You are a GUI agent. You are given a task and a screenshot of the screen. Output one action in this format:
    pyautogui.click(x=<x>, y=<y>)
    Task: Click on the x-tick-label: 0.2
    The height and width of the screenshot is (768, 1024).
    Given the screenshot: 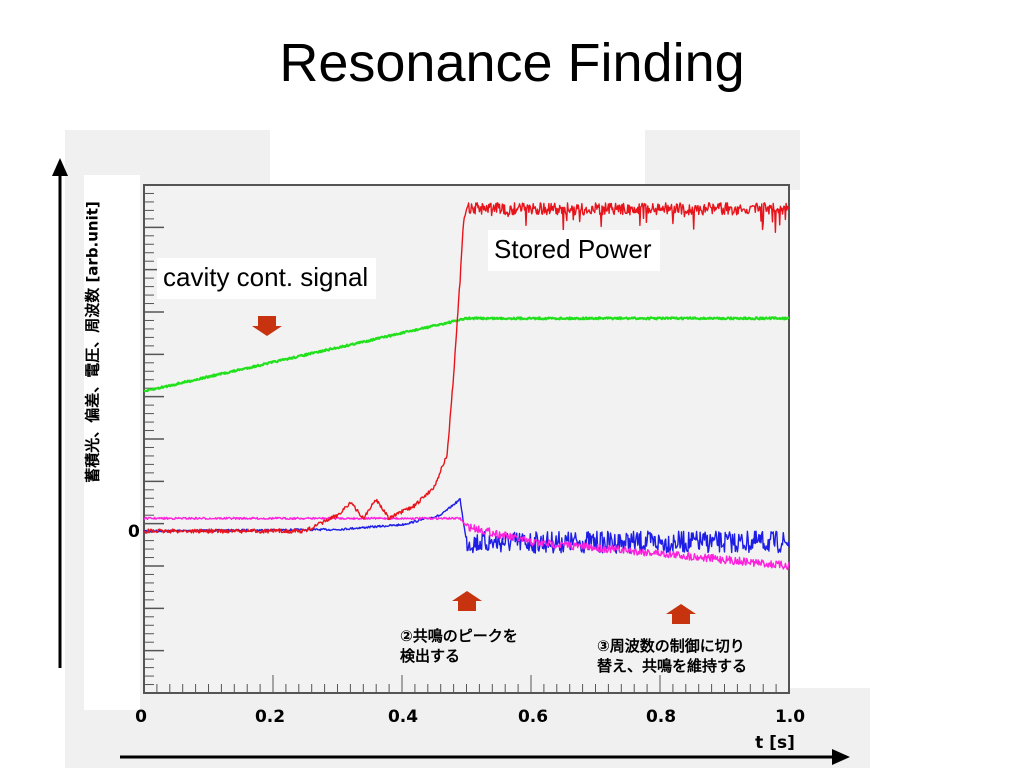 What is the action you would take?
    pyautogui.click(x=270, y=717)
    